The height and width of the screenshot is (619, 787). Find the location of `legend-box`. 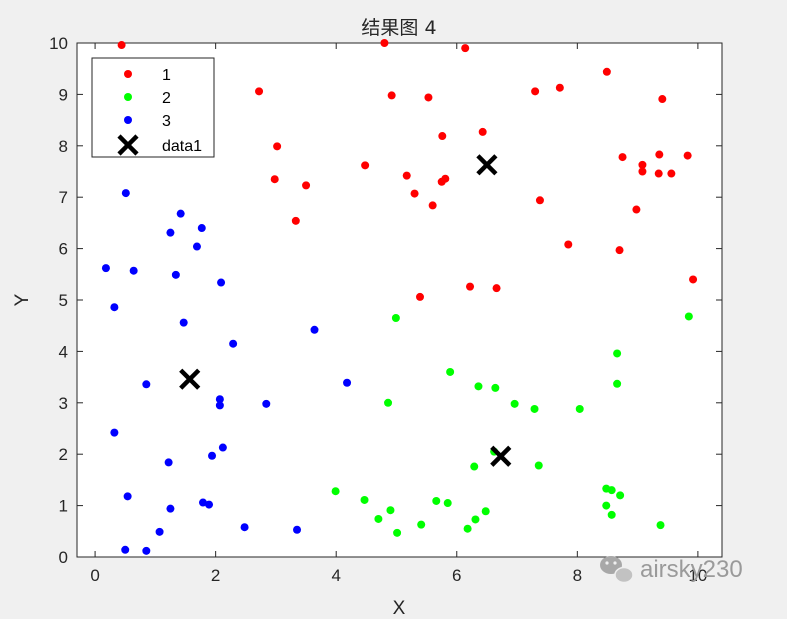

legend-box is located at coordinates (153, 107).